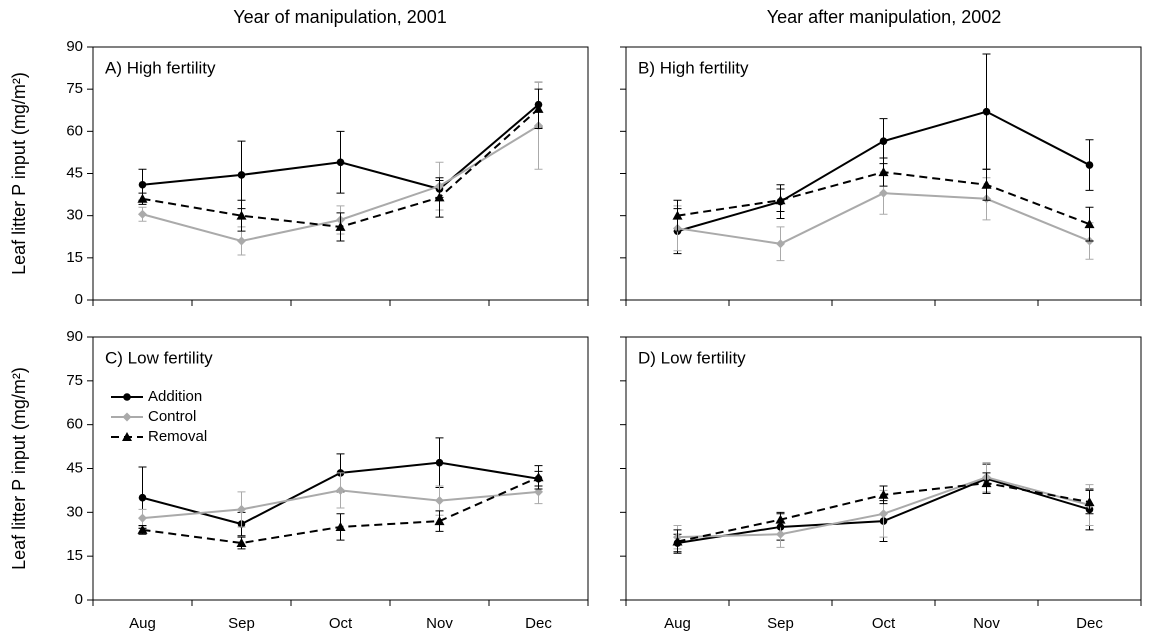 The height and width of the screenshot is (640, 1151). What do you see at coordinates (172, 416) in the screenshot?
I see `legend-label: Control` at bounding box center [172, 416].